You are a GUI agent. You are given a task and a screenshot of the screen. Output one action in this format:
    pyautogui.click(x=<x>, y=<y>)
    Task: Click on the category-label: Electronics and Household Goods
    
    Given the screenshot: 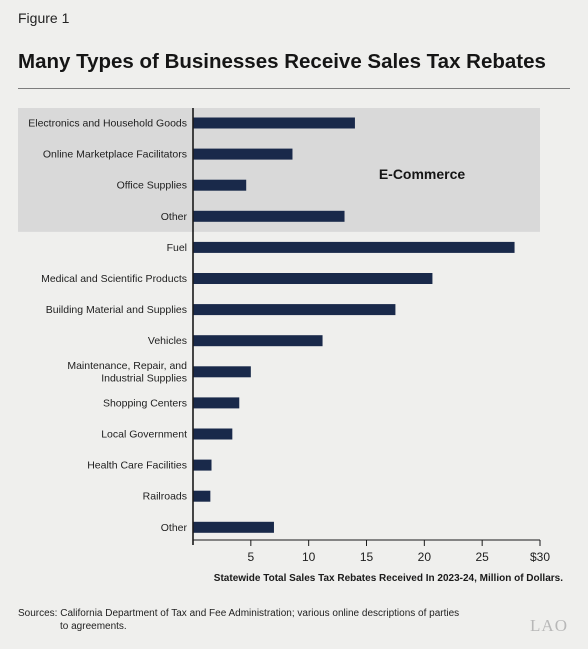 What is the action you would take?
    pyautogui.click(x=107, y=124)
    